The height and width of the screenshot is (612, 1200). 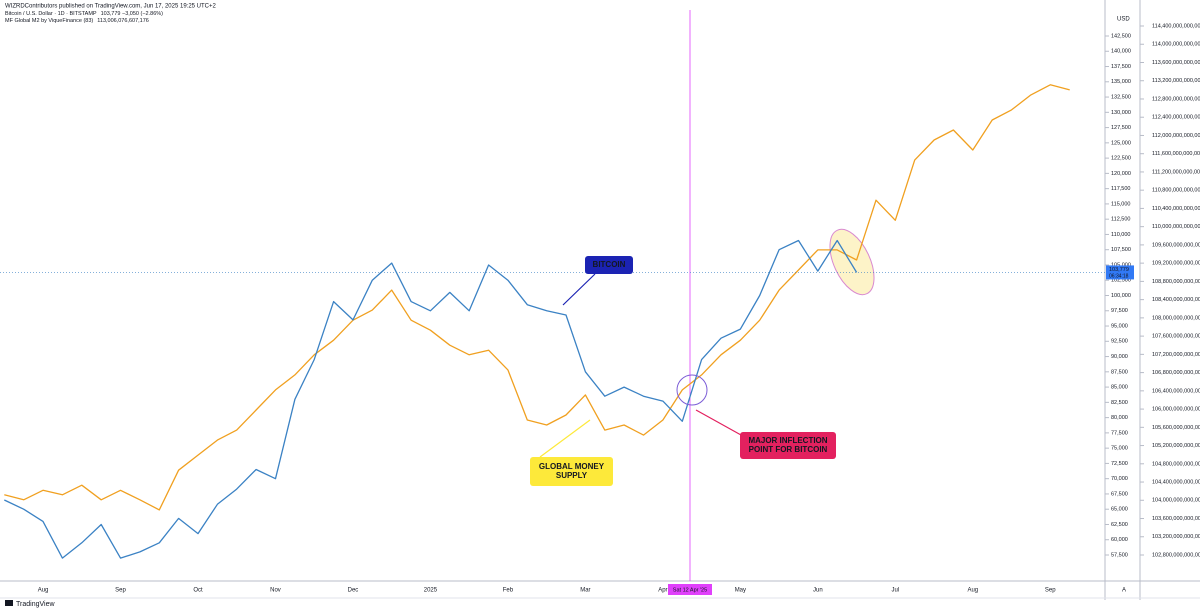 What do you see at coordinates (1176, 355) in the screenshot?
I see `y2-tick-label: 107,200,000,000,000` at bounding box center [1176, 355].